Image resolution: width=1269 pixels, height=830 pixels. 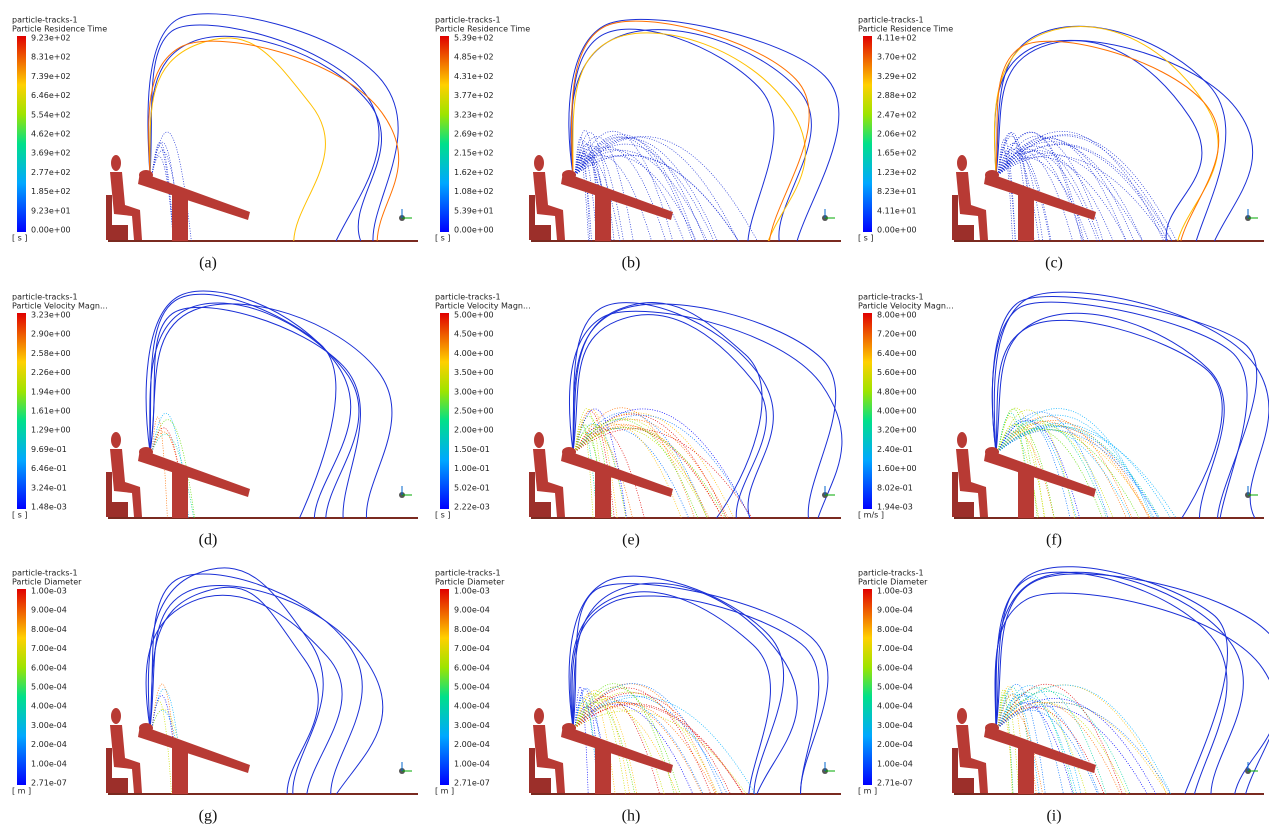 What do you see at coordinates (897, 114) in the screenshot?
I see `colorbar-label: 2.47e+02` at bounding box center [897, 114].